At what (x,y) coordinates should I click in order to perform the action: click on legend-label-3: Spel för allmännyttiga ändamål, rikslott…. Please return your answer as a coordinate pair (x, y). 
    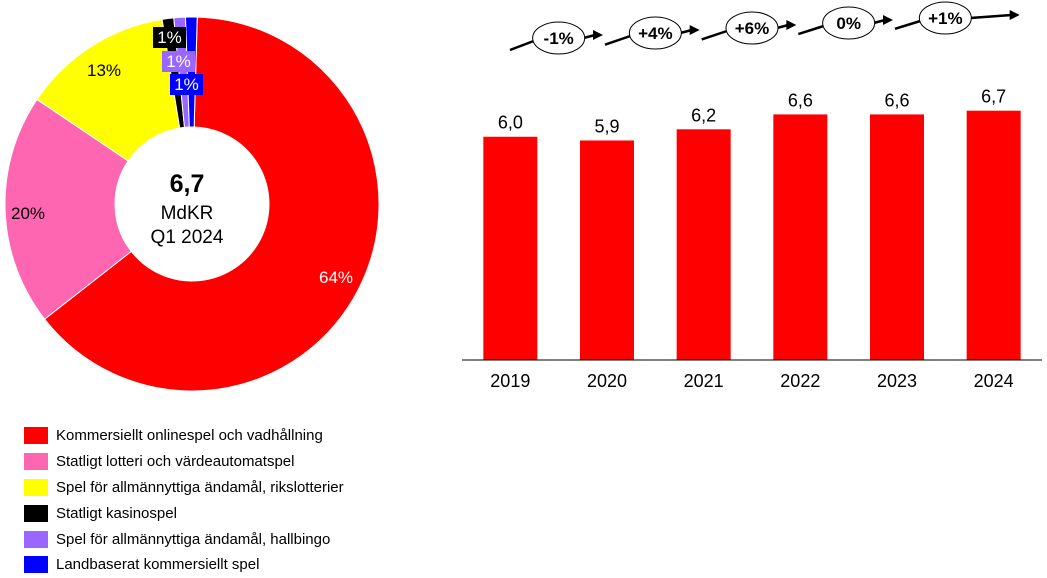
    Looking at the image, I should click on (200, 487).